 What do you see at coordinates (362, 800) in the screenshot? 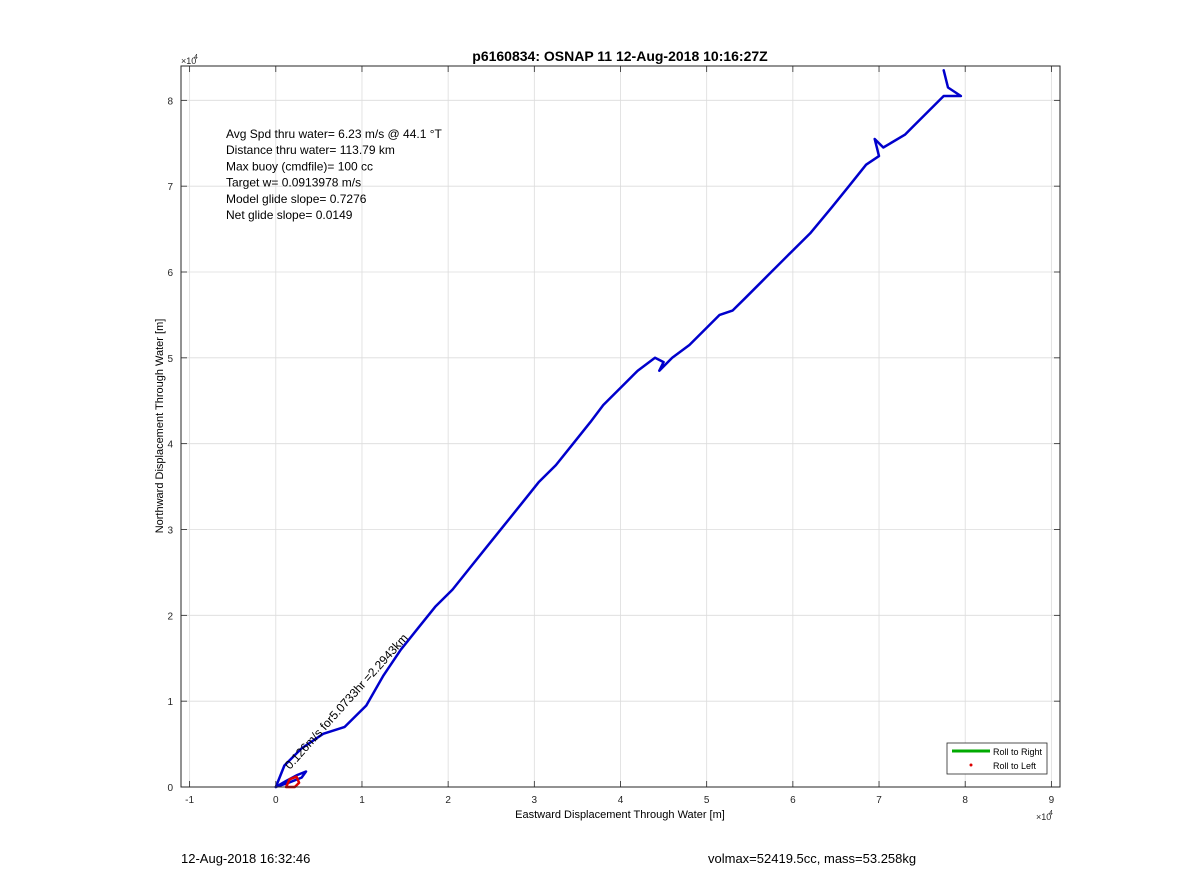
I see `x-tick-label: 1` at bounding box center [362, 800].